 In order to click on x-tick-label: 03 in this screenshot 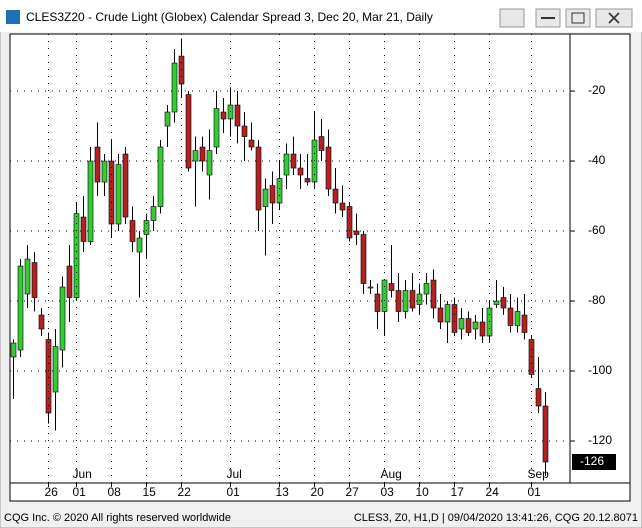, I will do `click(388, 492)`.